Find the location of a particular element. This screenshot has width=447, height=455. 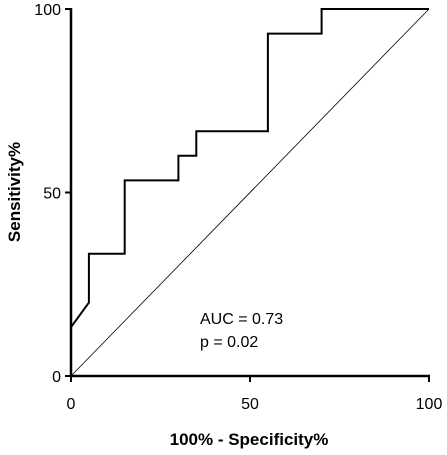

y-axis-title: Sensitivity% is located at coordinates (14, 192).